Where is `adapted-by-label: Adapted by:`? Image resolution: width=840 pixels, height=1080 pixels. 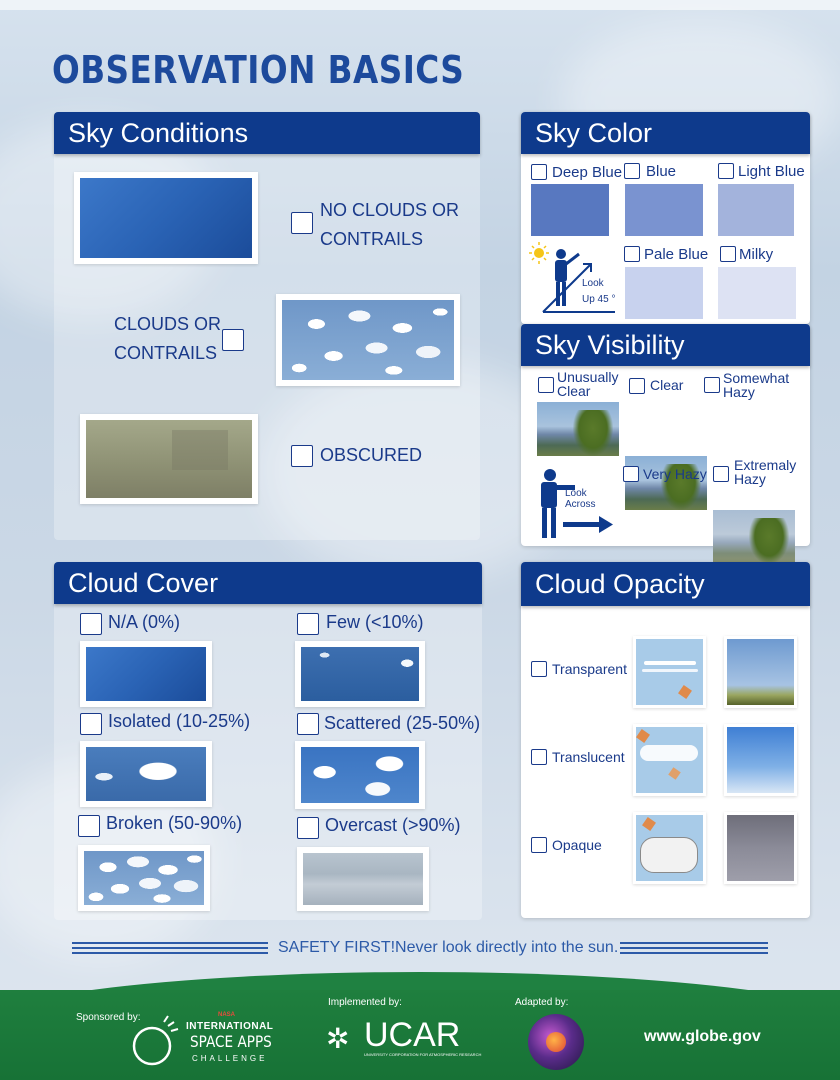 adapted-by-label: Adapted by: is located at coordinates (542, 1002).